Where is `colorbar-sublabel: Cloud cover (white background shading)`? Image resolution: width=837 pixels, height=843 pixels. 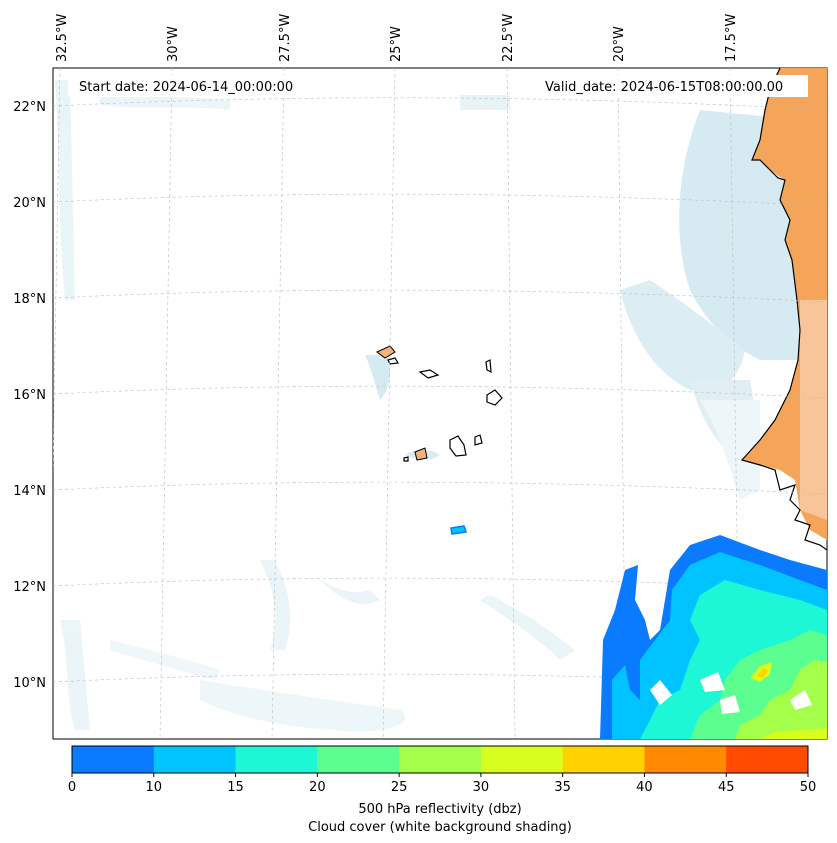
colorbar-sublabel: Cloud cover (white background shading) is located at coordinates (440, 827).